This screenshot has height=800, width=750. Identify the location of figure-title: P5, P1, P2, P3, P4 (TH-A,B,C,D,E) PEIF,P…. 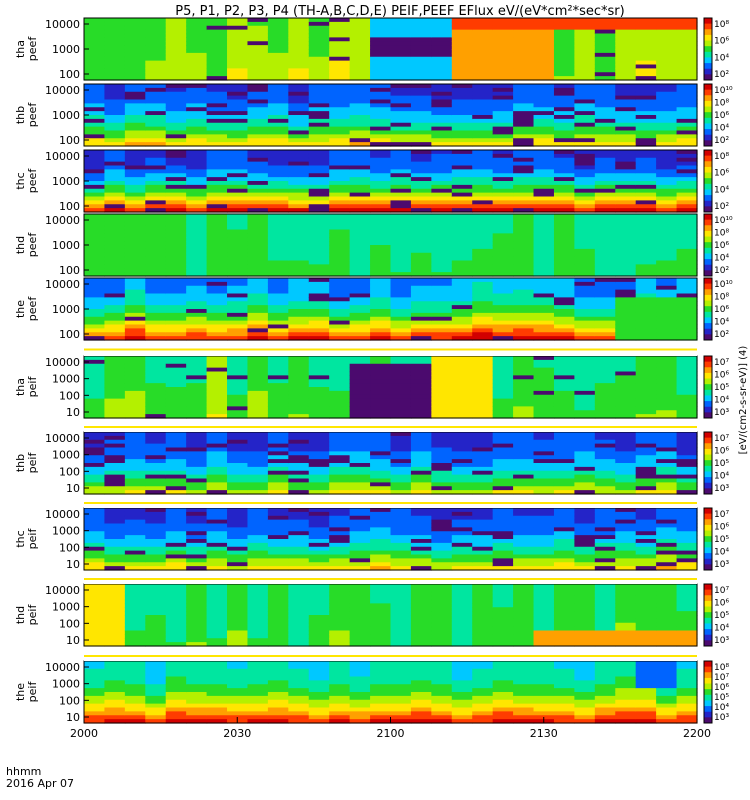
(399, 11).